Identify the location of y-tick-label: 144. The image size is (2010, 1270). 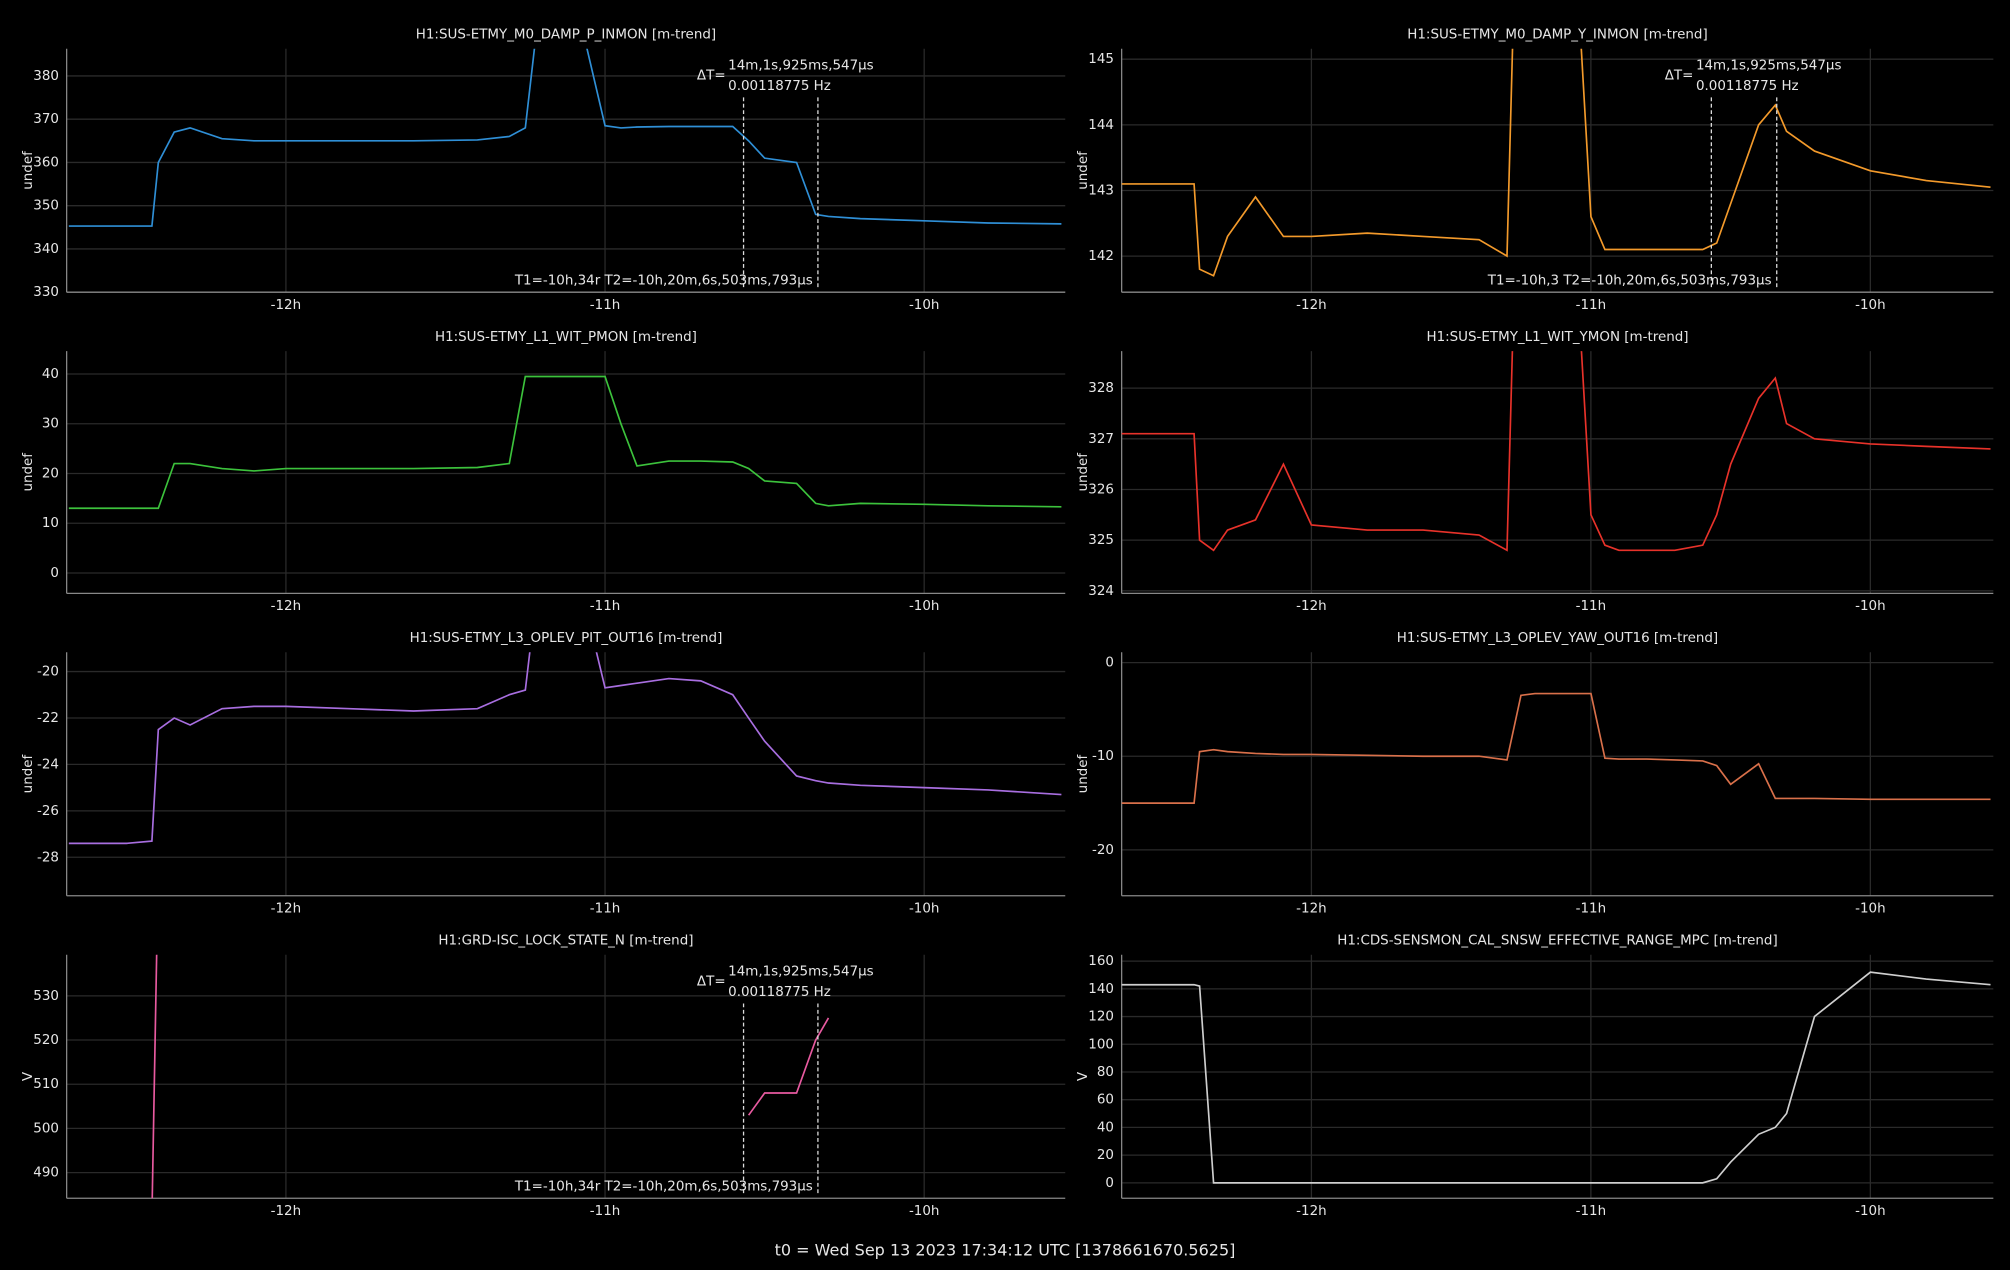
(1101, 125).